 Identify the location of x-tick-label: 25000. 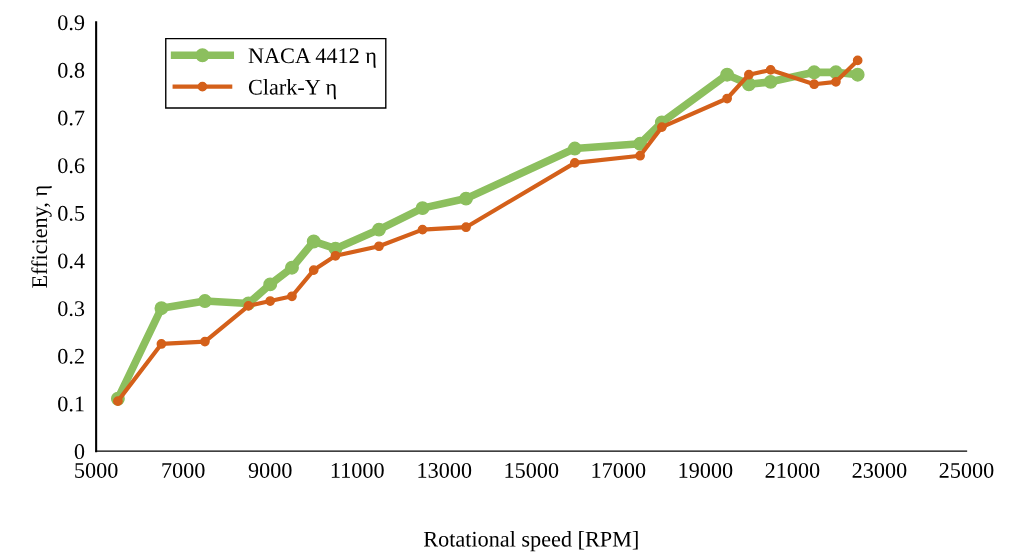
(966, 470).